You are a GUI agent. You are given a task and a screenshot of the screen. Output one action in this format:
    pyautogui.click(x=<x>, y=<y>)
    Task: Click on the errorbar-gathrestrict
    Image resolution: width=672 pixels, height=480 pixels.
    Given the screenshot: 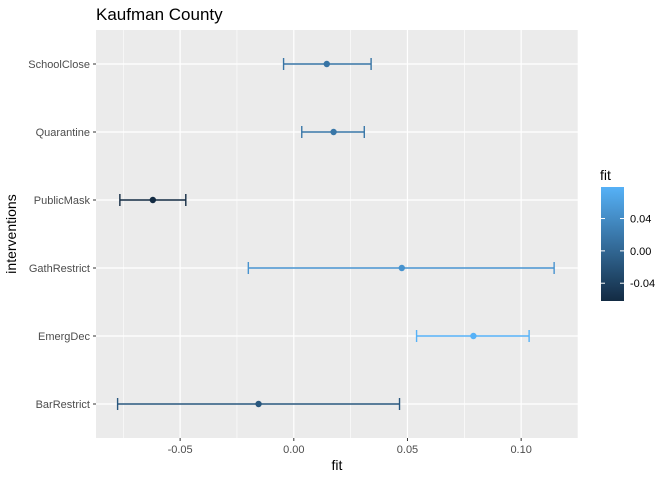 What is the action you would take?
    pyautogui.click(x=401, y=268)
    